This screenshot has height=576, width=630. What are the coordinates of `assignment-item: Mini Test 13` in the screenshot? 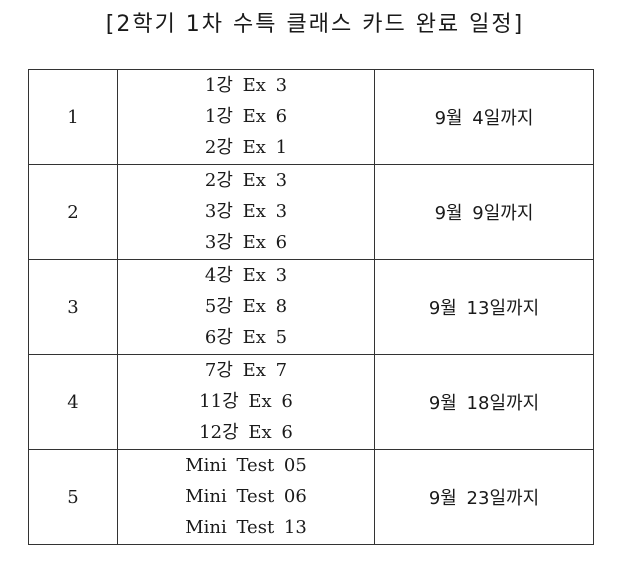 It's located at (246, 527).